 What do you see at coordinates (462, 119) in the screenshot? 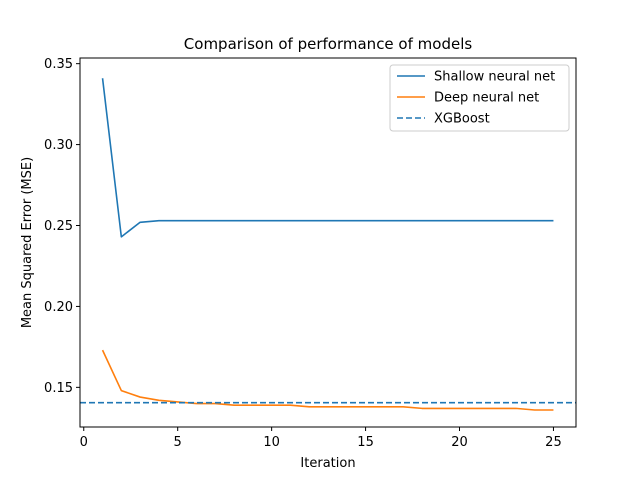
I see `legend-label: XGBoost` at bounding box center [462, 119].